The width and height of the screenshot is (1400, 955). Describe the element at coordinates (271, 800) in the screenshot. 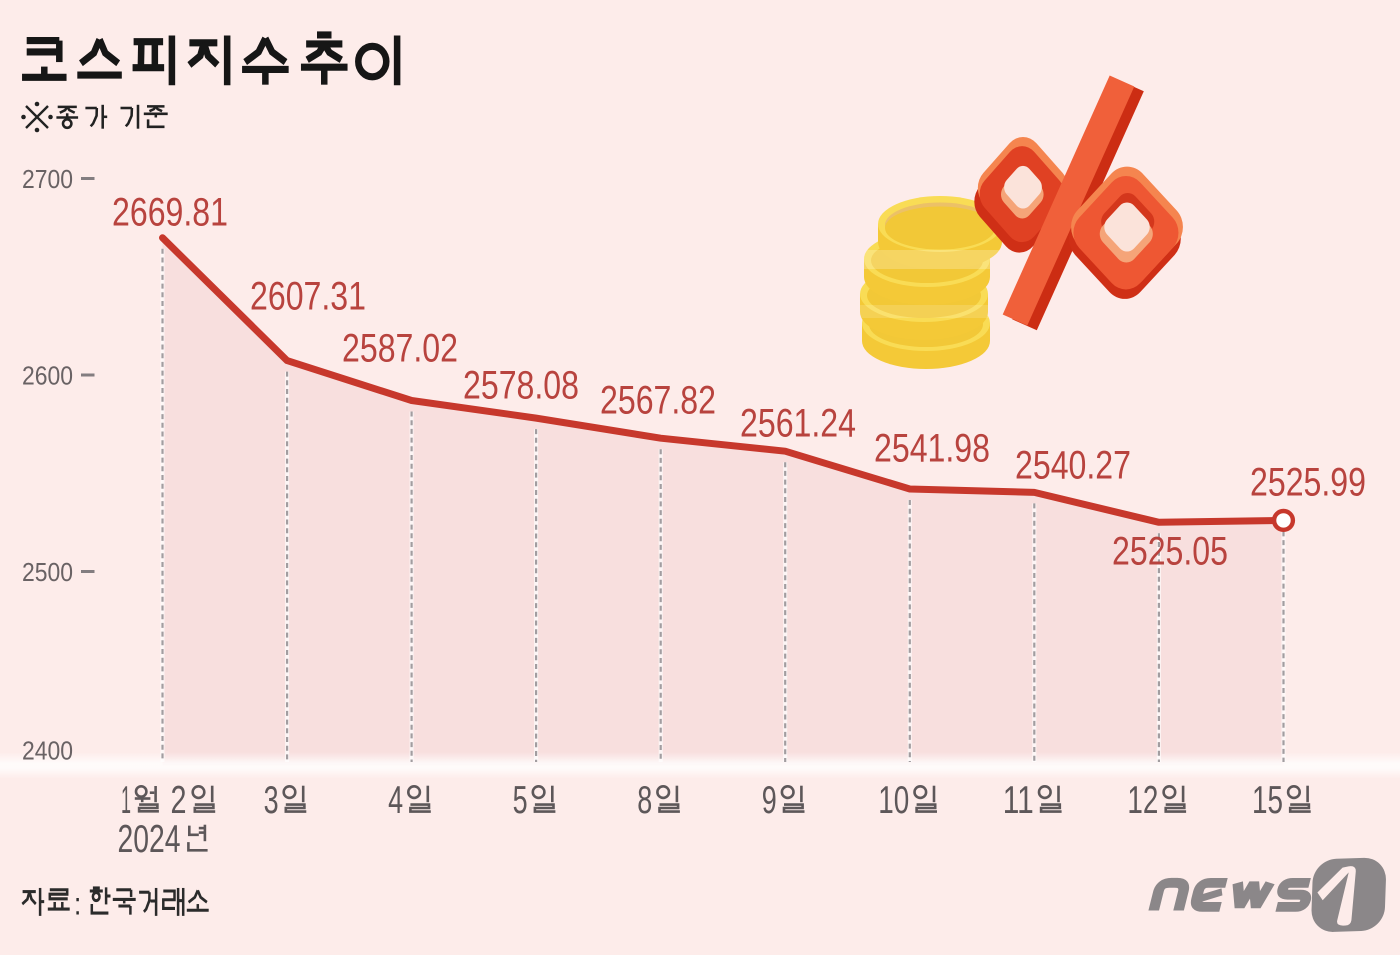

I see `svg-text: 3` at that location.